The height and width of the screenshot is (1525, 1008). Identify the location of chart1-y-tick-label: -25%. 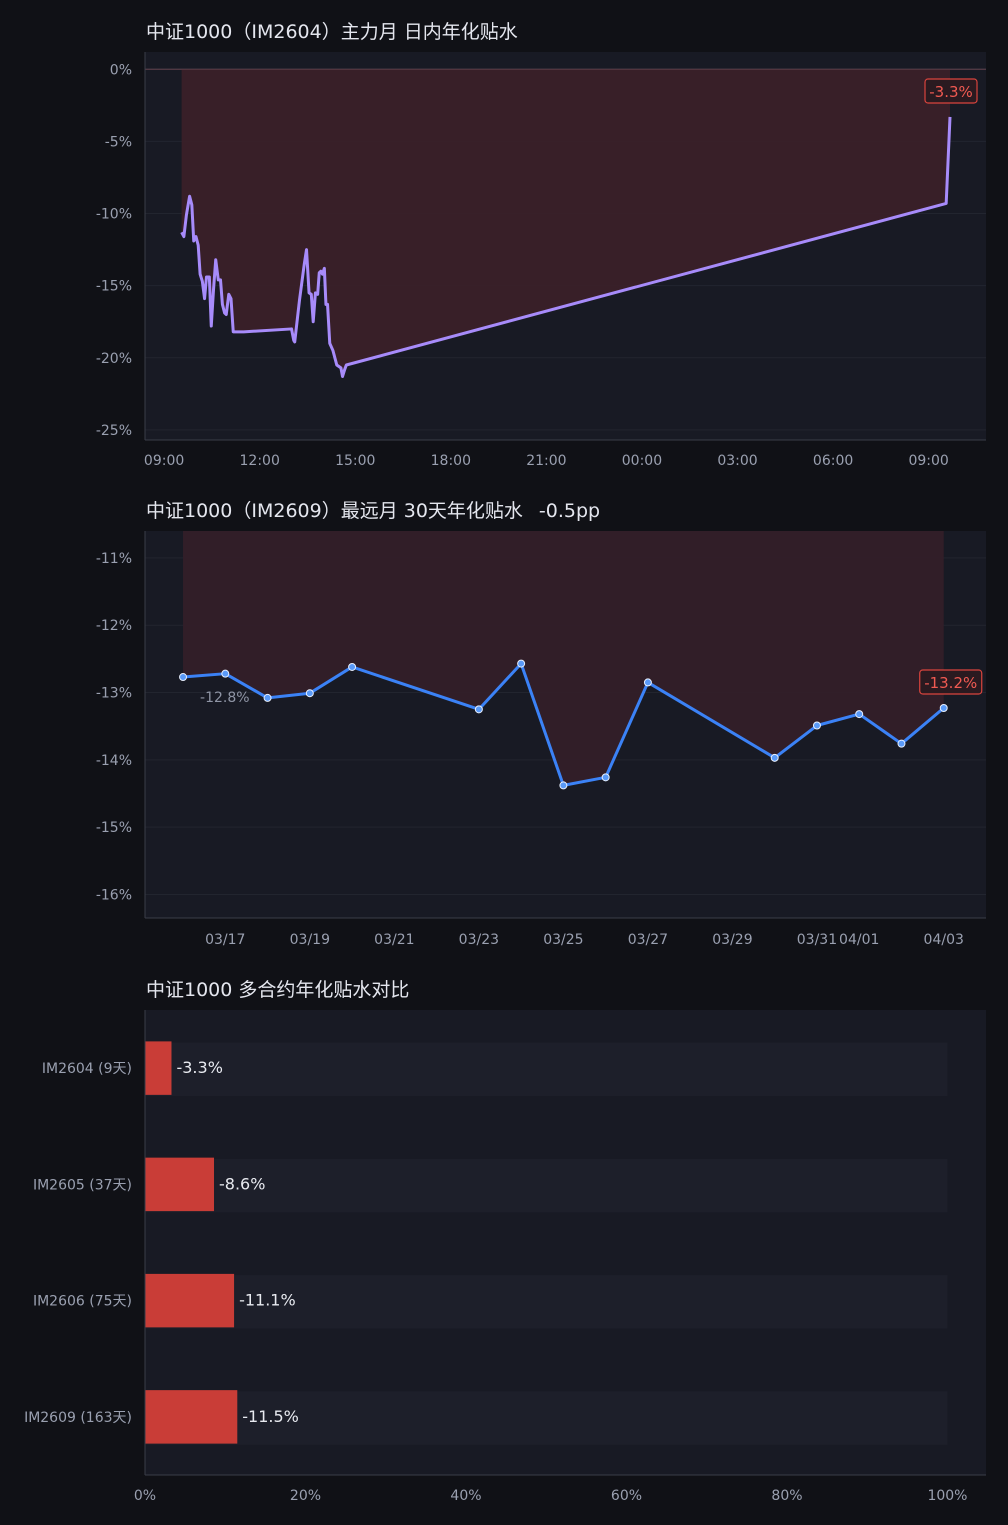
(114, 431).